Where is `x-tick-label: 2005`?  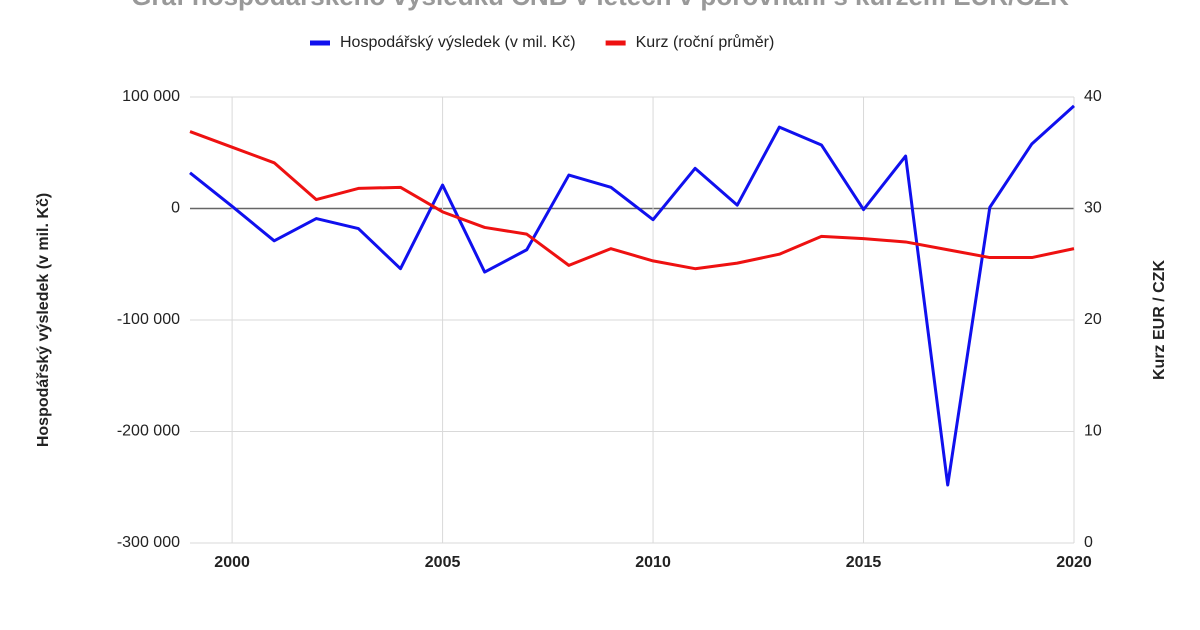 x-tick-label: 2005 is located at coordinates (443, 562).